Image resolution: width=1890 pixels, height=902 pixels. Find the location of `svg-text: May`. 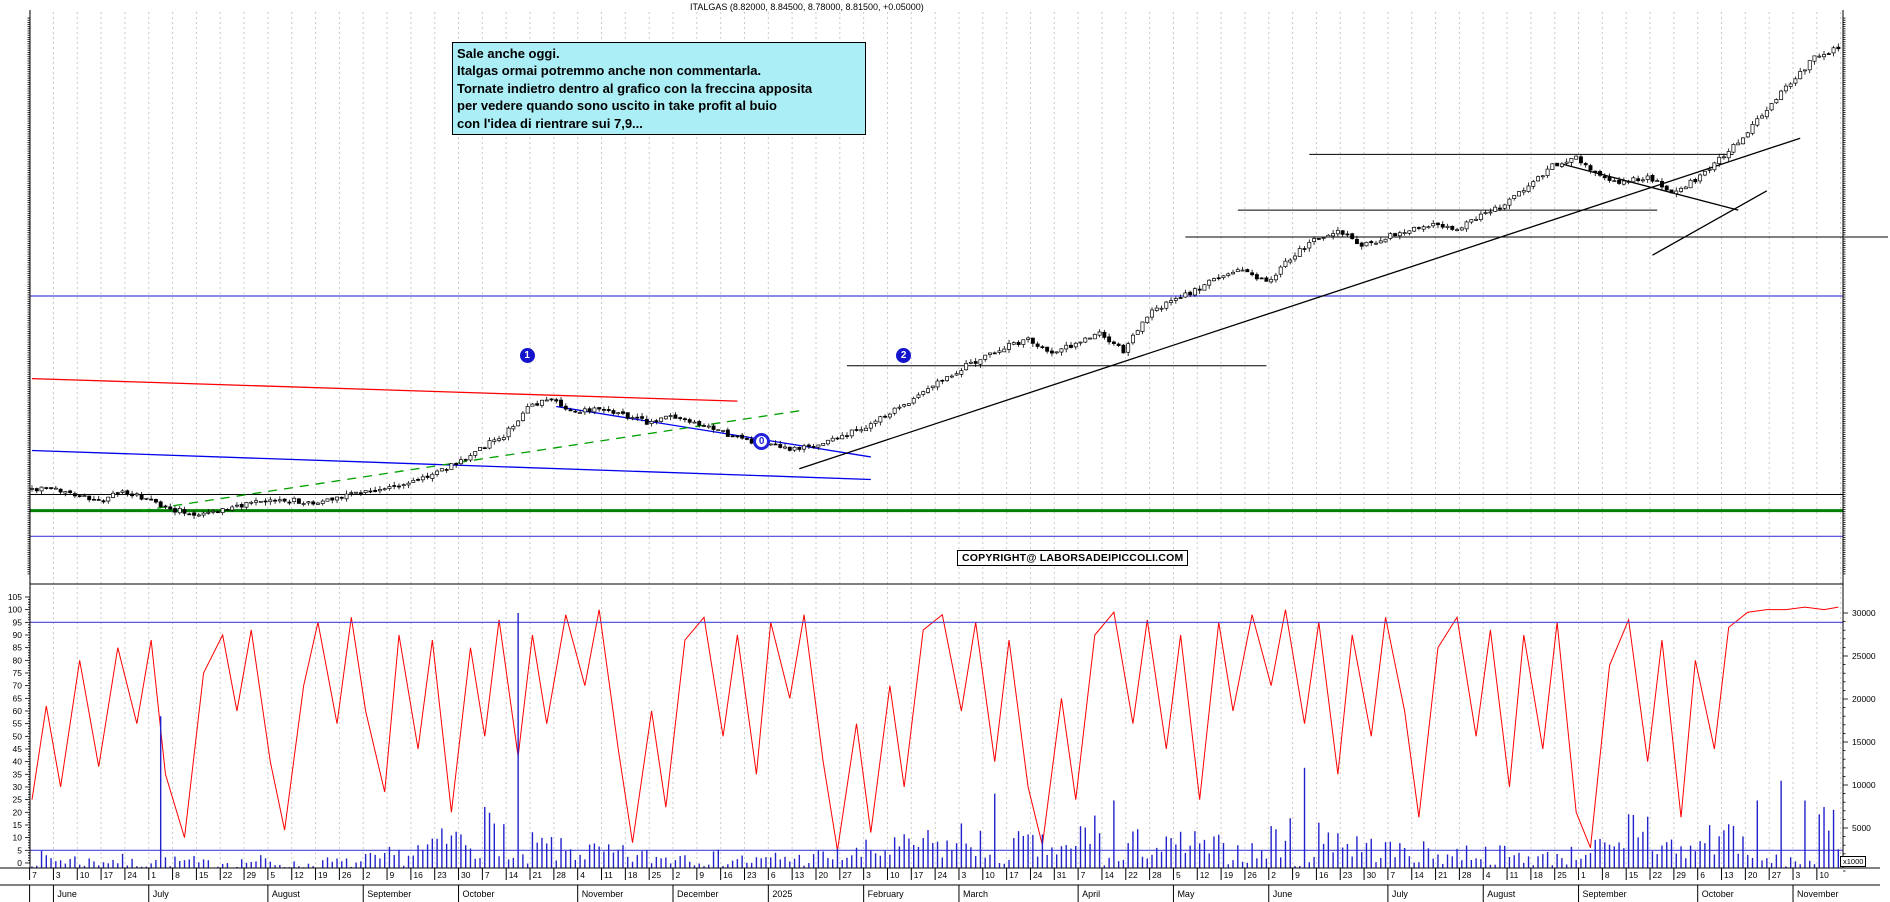

svg-text: May is located at coordinates (1186, 894).